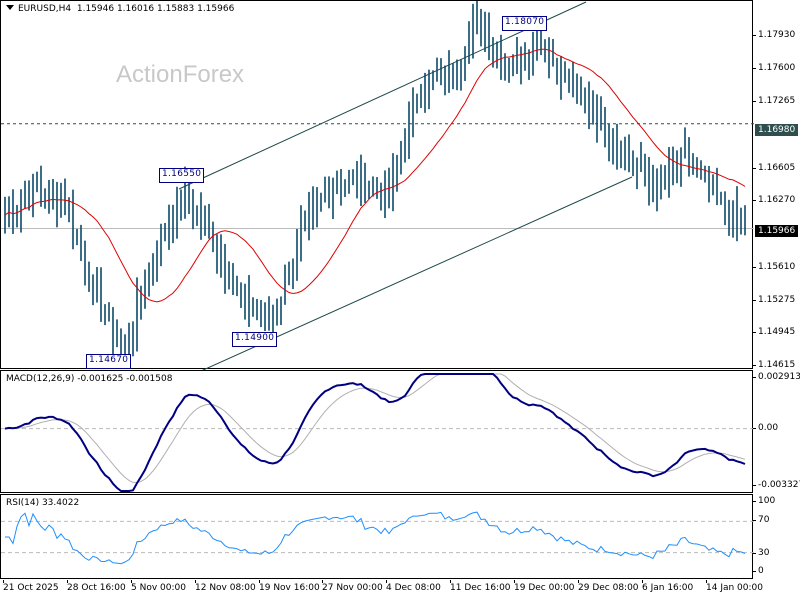 Image resolution: width=800 pixels, height=600 pixels. What do you see at coordinates (774, 332) in the screenshot?
I see `price-tick: 1.14945` at bounding box center [774, 332].